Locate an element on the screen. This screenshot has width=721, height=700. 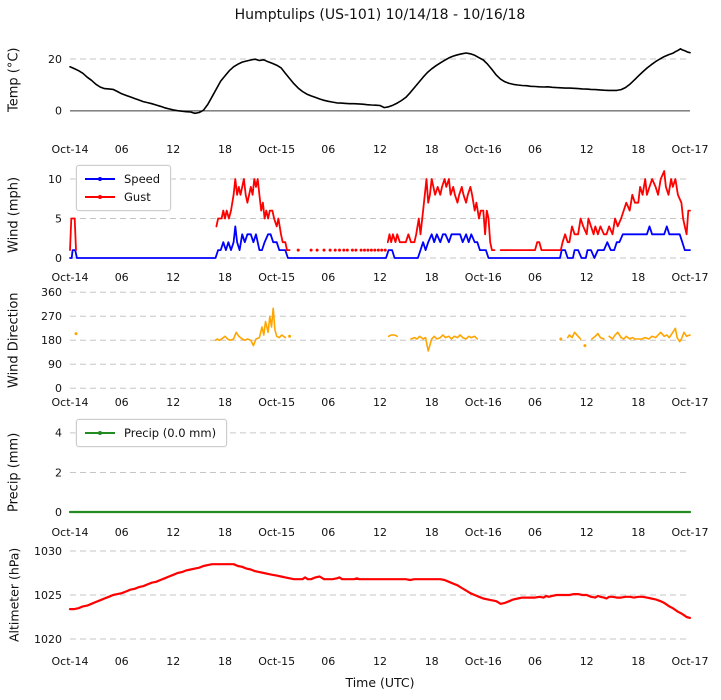
precip-legend: Precip (0.0 mm) is located at coordinates (152, 433).